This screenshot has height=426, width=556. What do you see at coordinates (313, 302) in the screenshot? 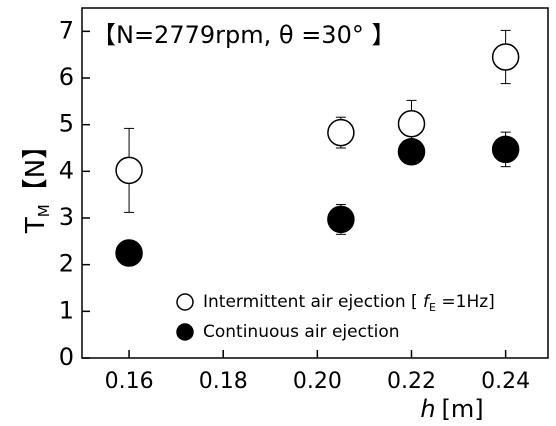
I see `legend-text: Intermittent air ejection [` at bounding box center [313, 302].